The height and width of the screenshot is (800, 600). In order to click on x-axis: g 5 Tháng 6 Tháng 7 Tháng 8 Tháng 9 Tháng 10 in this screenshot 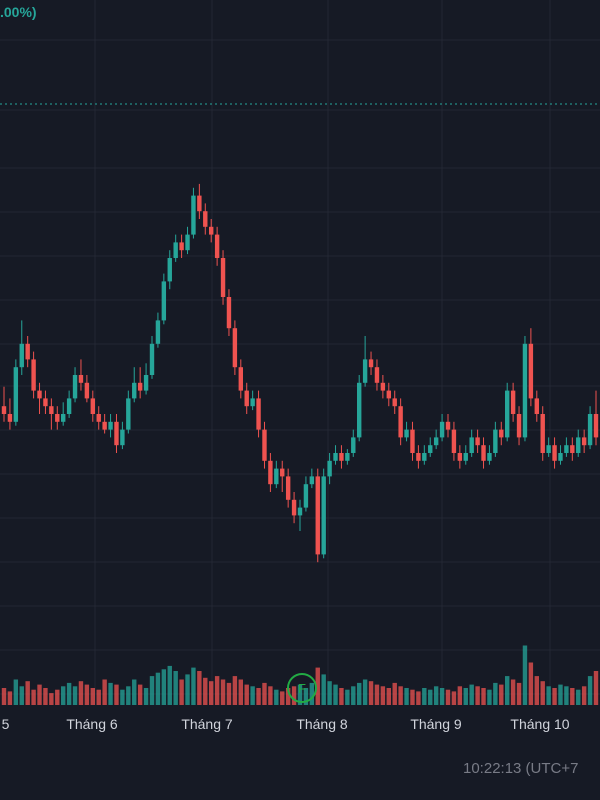, I will do `click(285, 724)`.